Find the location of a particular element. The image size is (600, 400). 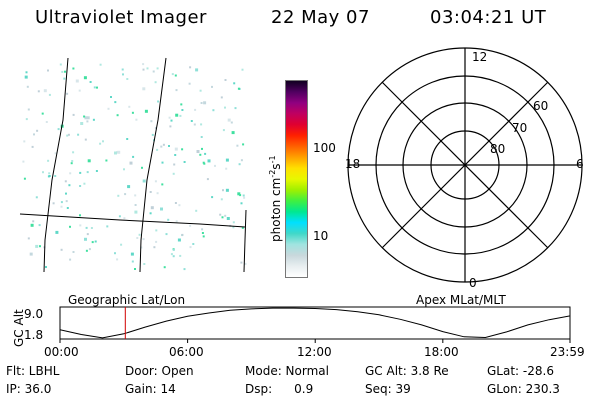

glat-info: GLat: -28.6 is located at coordinates (520, 371).